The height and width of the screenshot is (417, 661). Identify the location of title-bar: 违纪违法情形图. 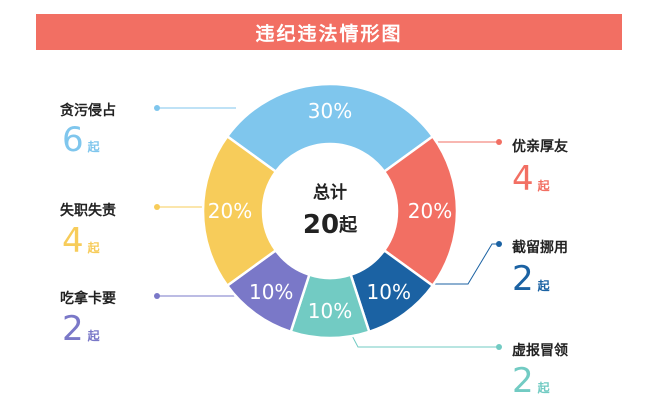
(329, 32).